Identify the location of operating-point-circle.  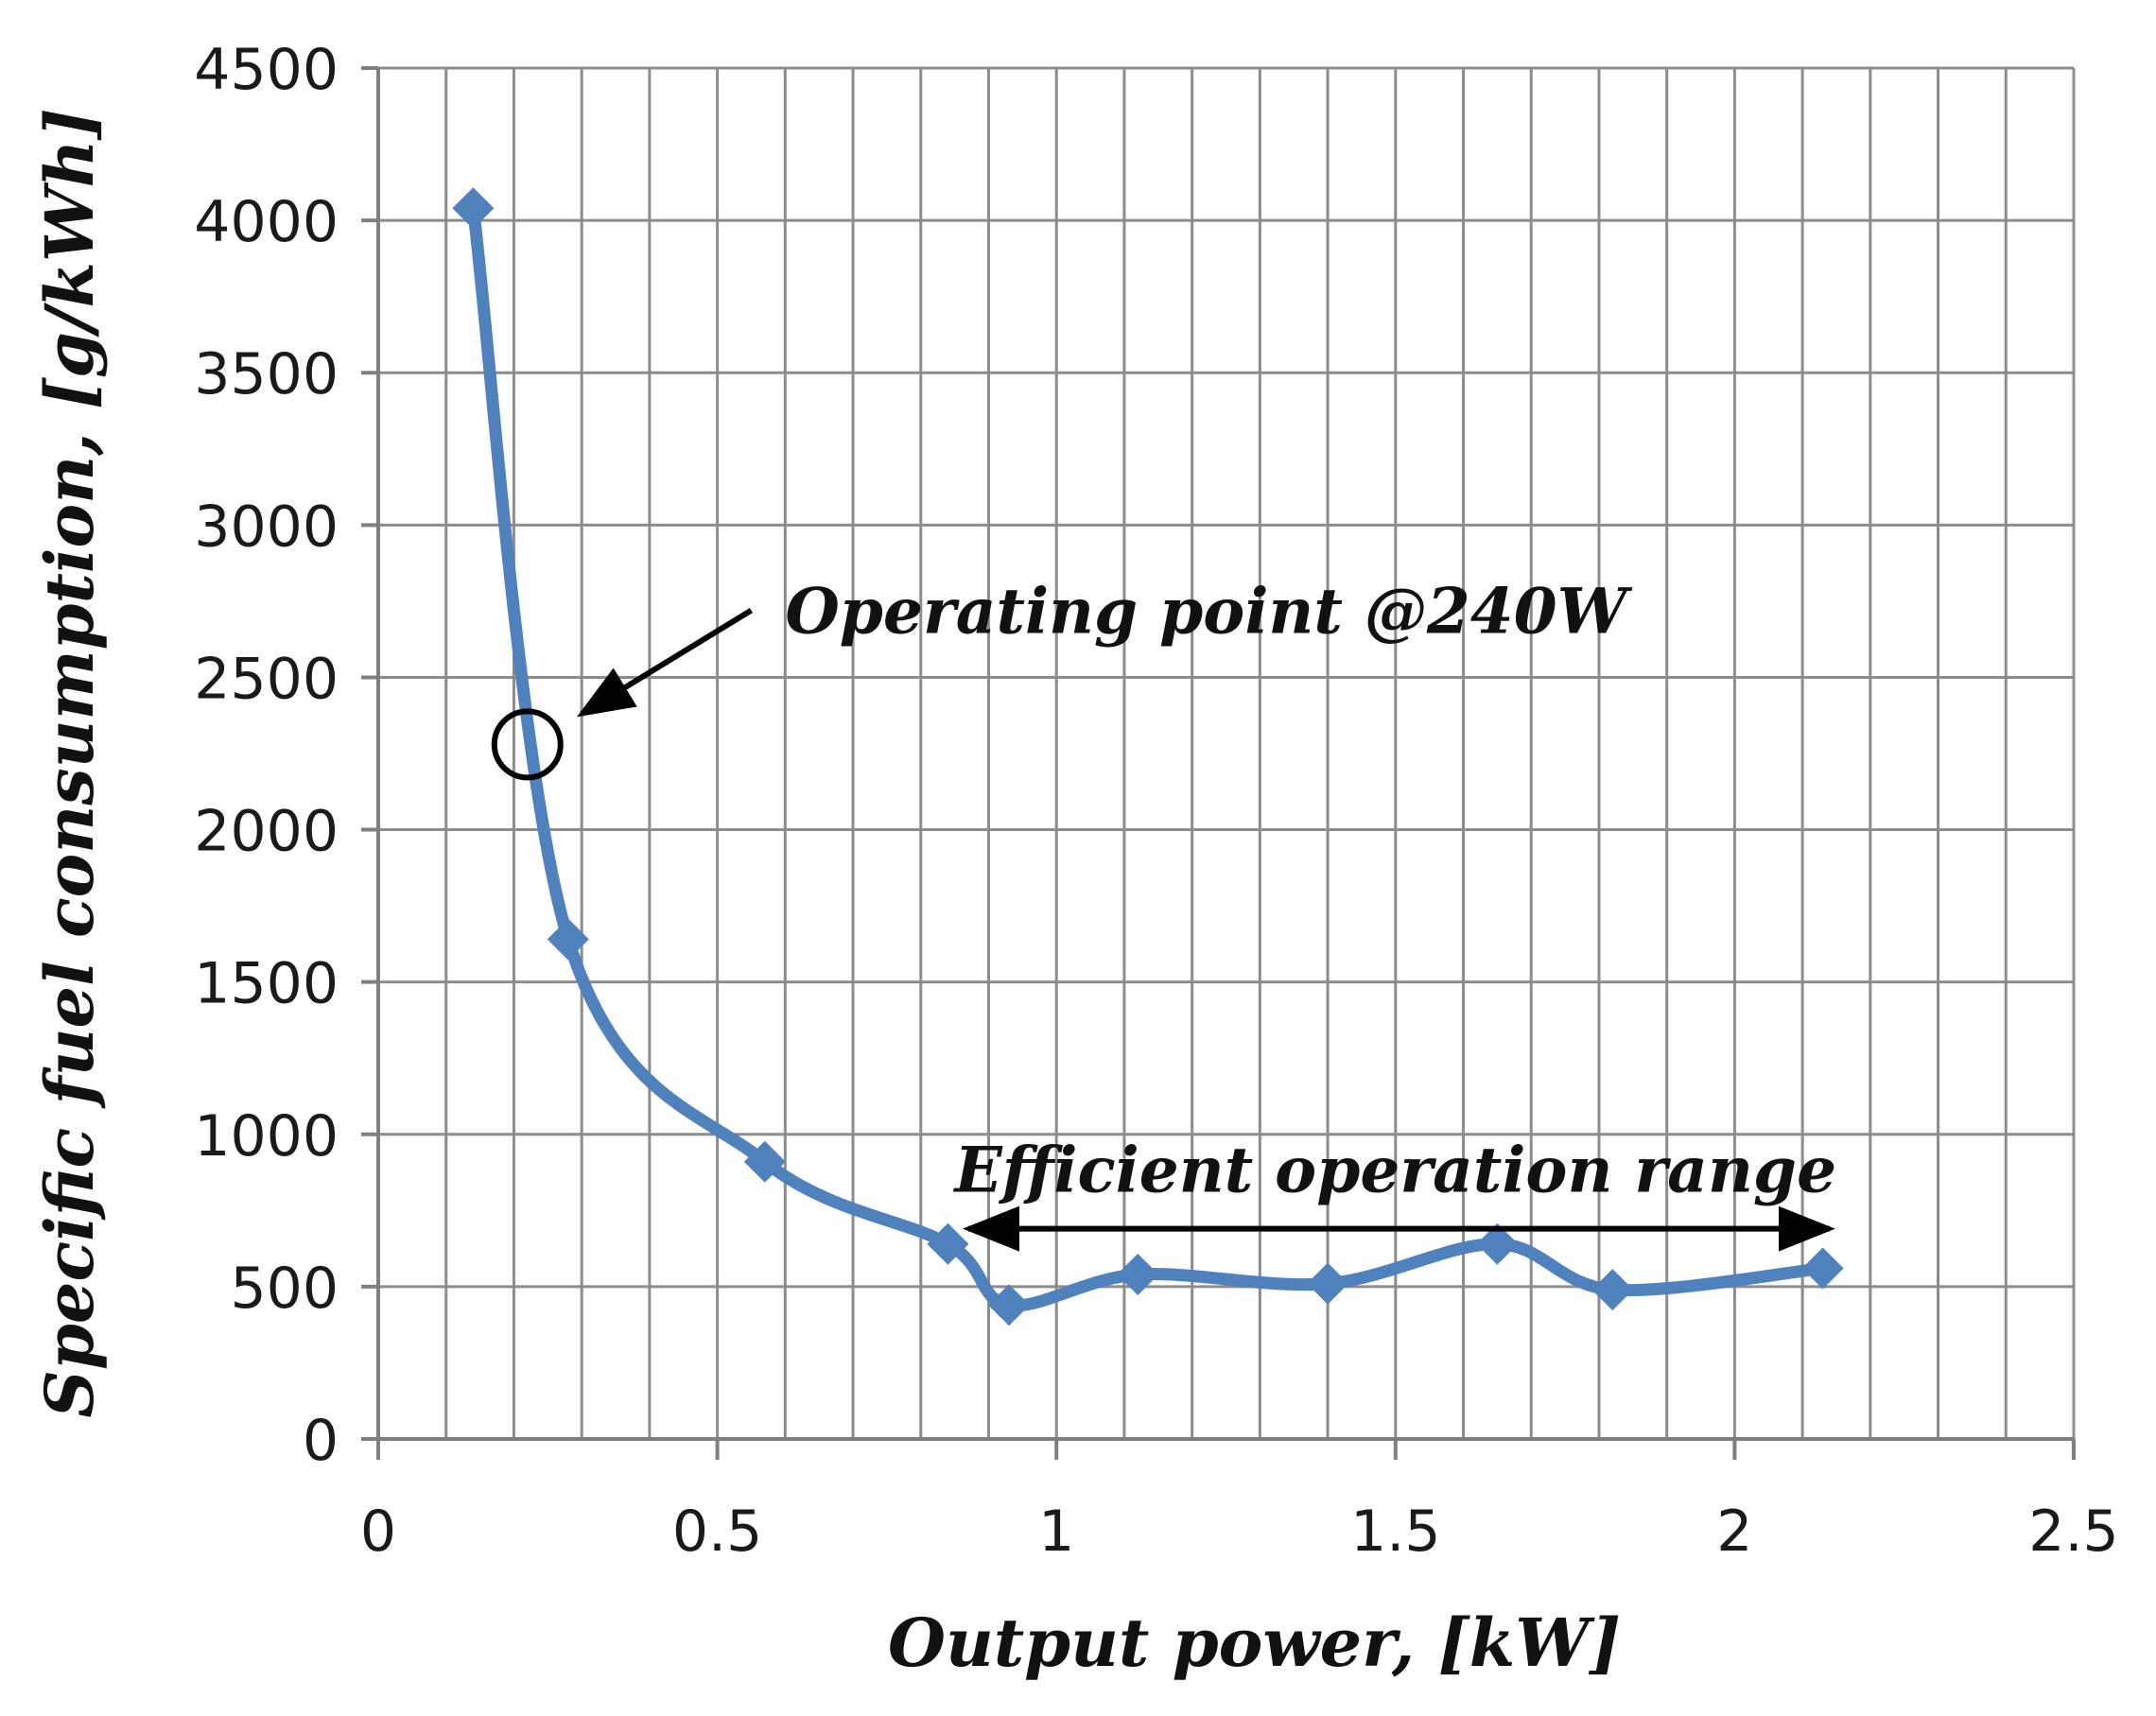
(528, 744).